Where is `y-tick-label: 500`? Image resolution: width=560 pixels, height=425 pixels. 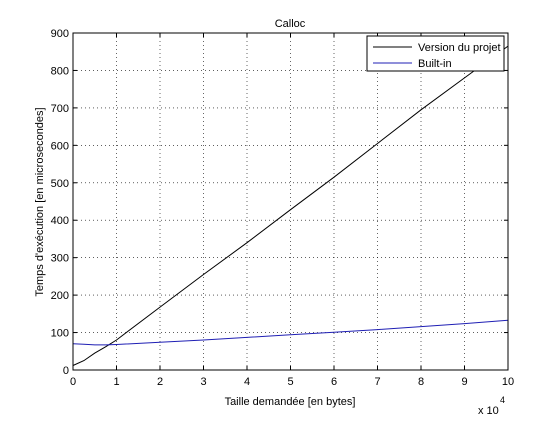
y-tick-label: 500 is located at coordinates (60, 184).